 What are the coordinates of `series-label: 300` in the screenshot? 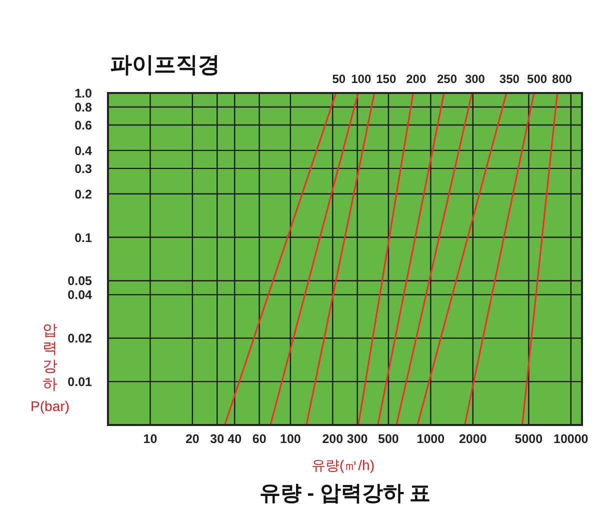 It's located at (475, 79).